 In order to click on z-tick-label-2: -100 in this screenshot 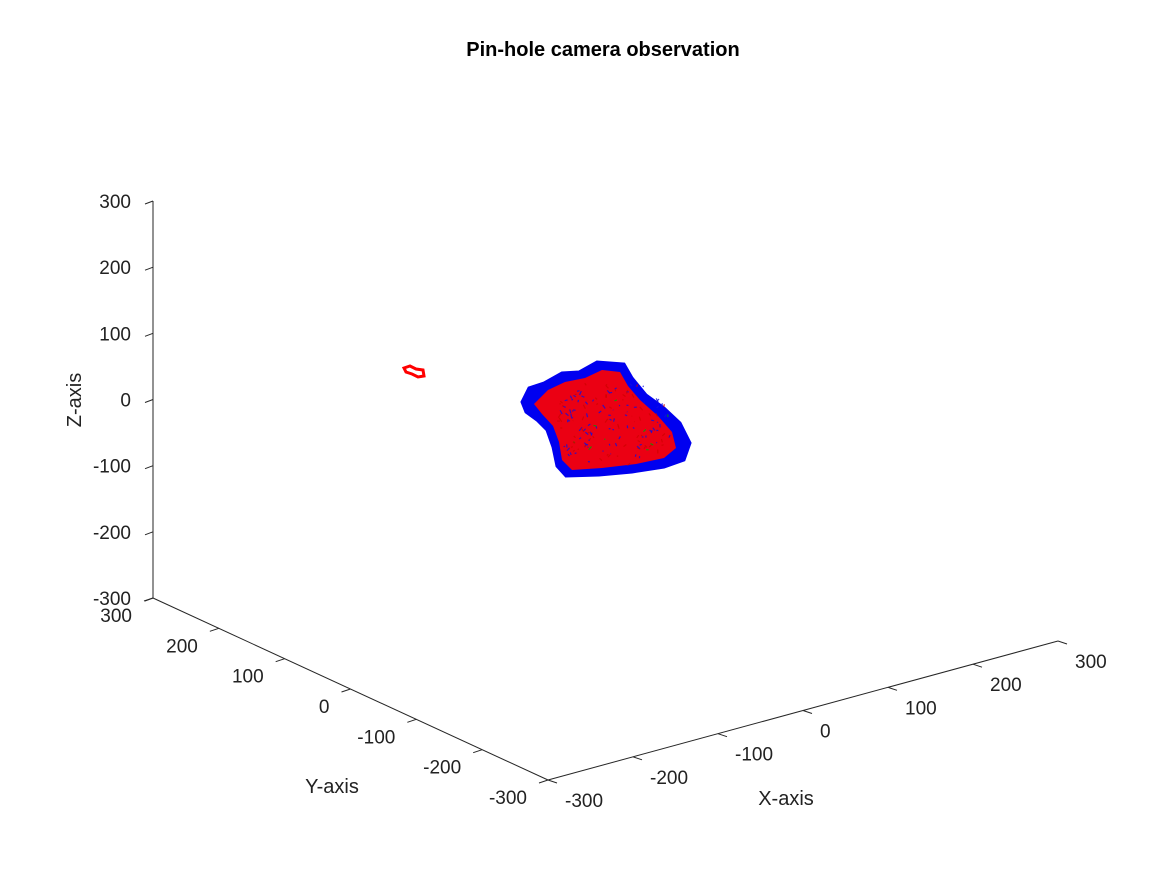, I will do `click(112, 467)`.